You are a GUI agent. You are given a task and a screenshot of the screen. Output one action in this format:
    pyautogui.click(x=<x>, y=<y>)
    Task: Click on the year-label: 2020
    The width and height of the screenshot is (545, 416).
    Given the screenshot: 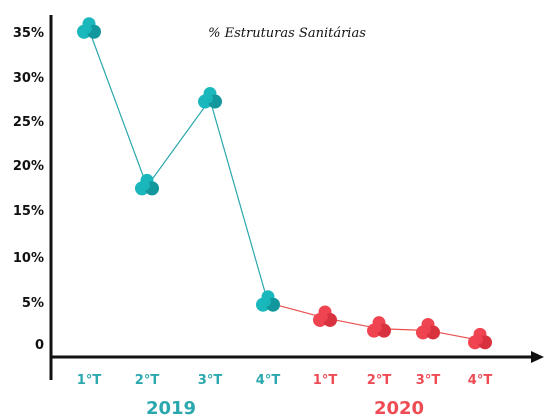 What is the action you would take?
    pyautogui.click(x=399, y=407)
    